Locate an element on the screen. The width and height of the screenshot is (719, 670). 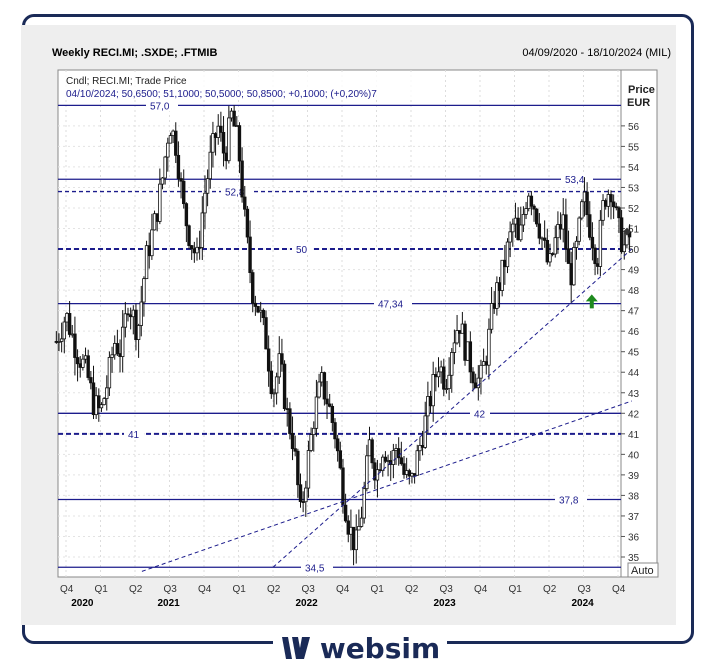
x-year-label: 2023 is located at coordinates (445, 603).